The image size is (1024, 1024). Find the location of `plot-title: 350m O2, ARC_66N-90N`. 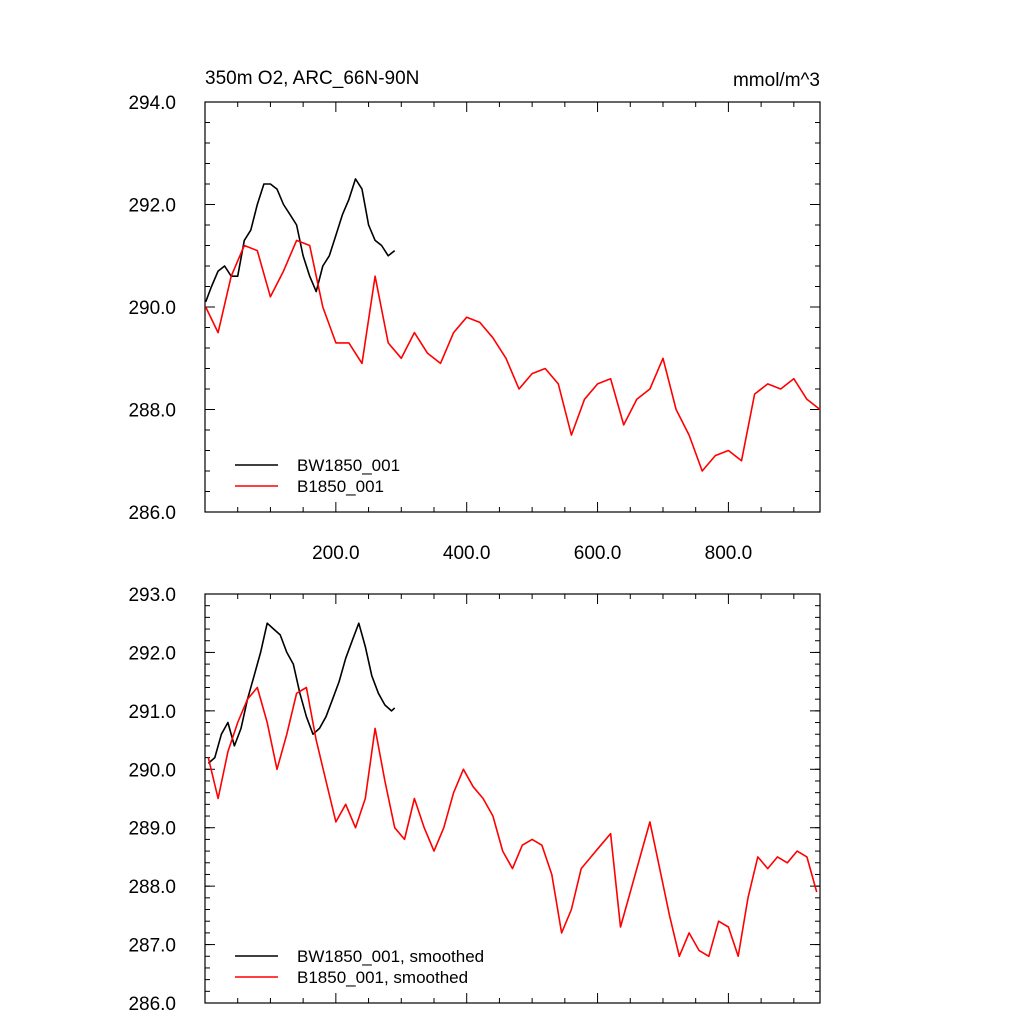

plot-title: 350m O2, ARC_66N-90N is located at coordinates (312, 78).